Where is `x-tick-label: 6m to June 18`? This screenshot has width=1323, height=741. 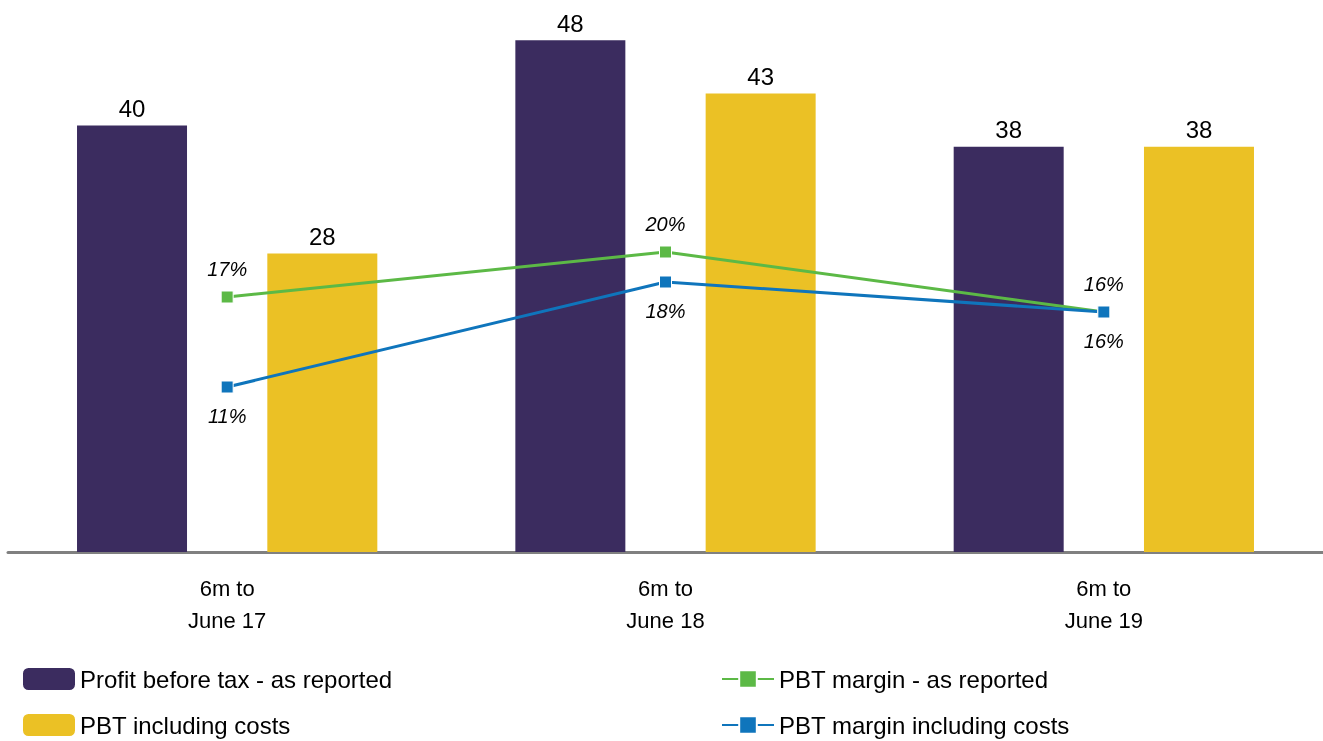
x-tick-label: 6m to June 18 is located at coordinates (665, 604).